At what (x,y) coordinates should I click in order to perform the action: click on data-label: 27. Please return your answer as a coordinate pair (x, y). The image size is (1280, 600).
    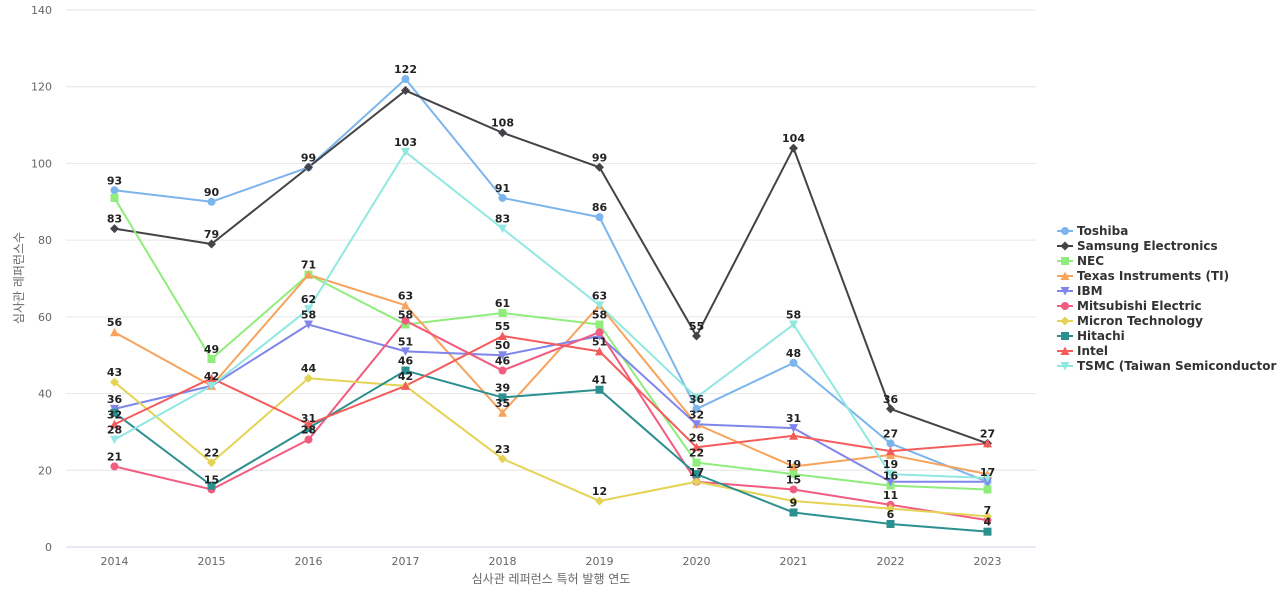
    Looking at the image, I should click on (890, 433).